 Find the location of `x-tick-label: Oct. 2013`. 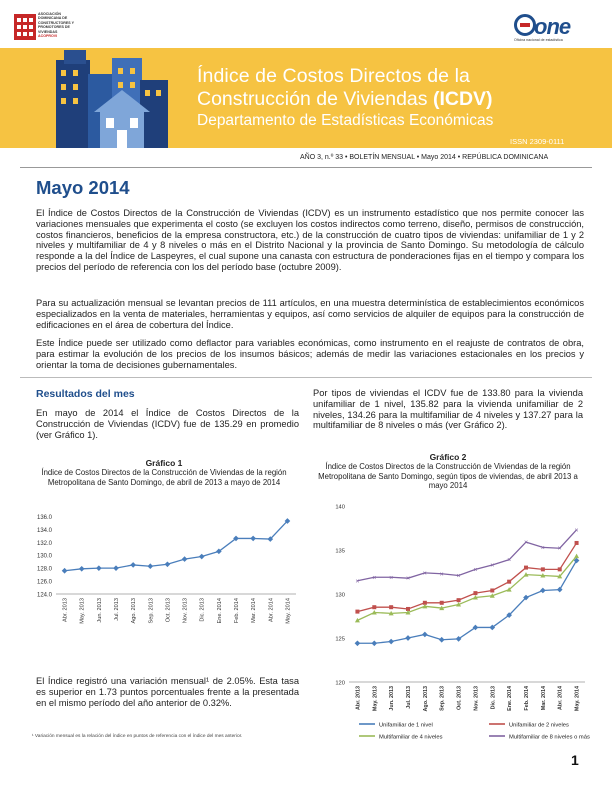

x-tick-label: Oct. 2013 is located at coordinates (460, 698).